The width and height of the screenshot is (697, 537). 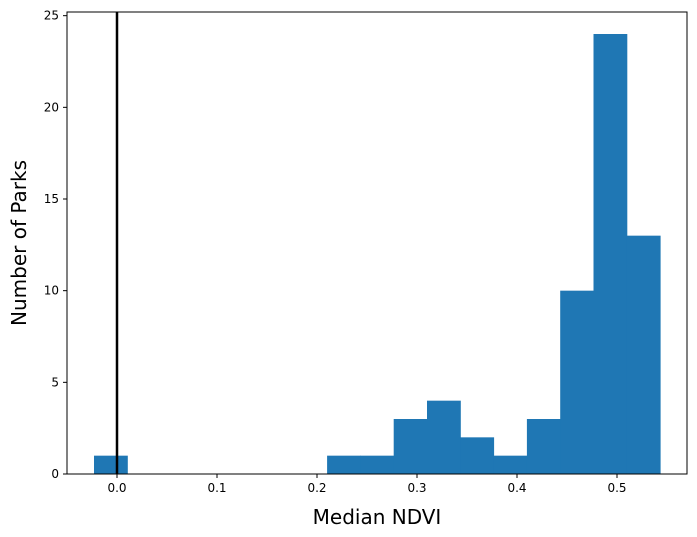 What do you see at coordinates (55, 382) in the screenshot?
I see `y-tick-label: 5` at bounding box center [55, 382].